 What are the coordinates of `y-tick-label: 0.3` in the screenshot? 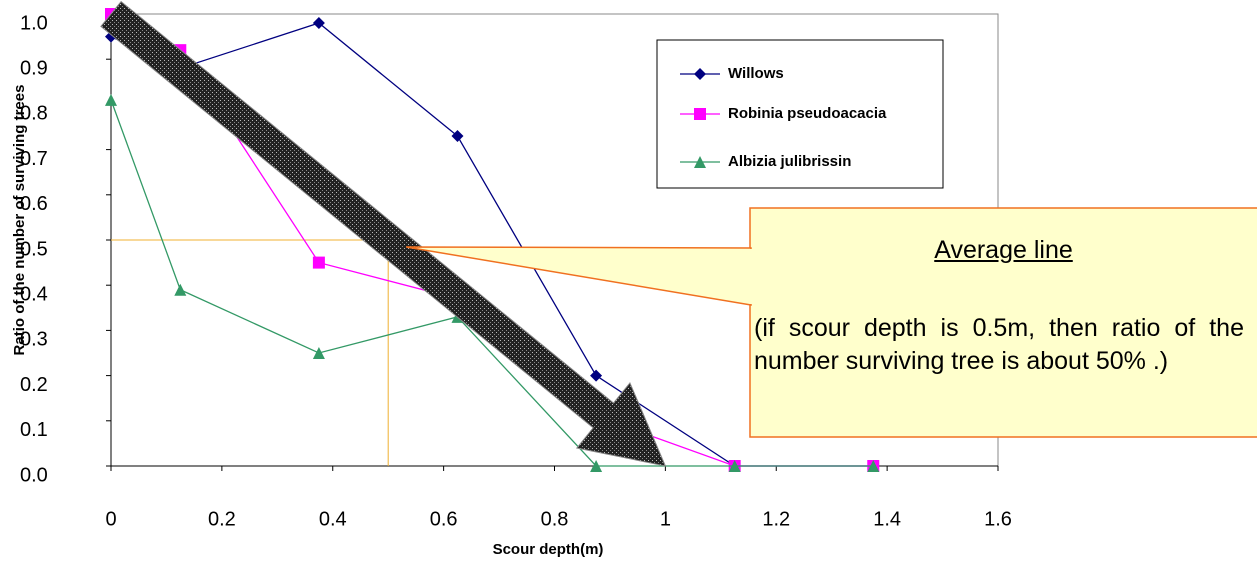 It's located at (34, 340).